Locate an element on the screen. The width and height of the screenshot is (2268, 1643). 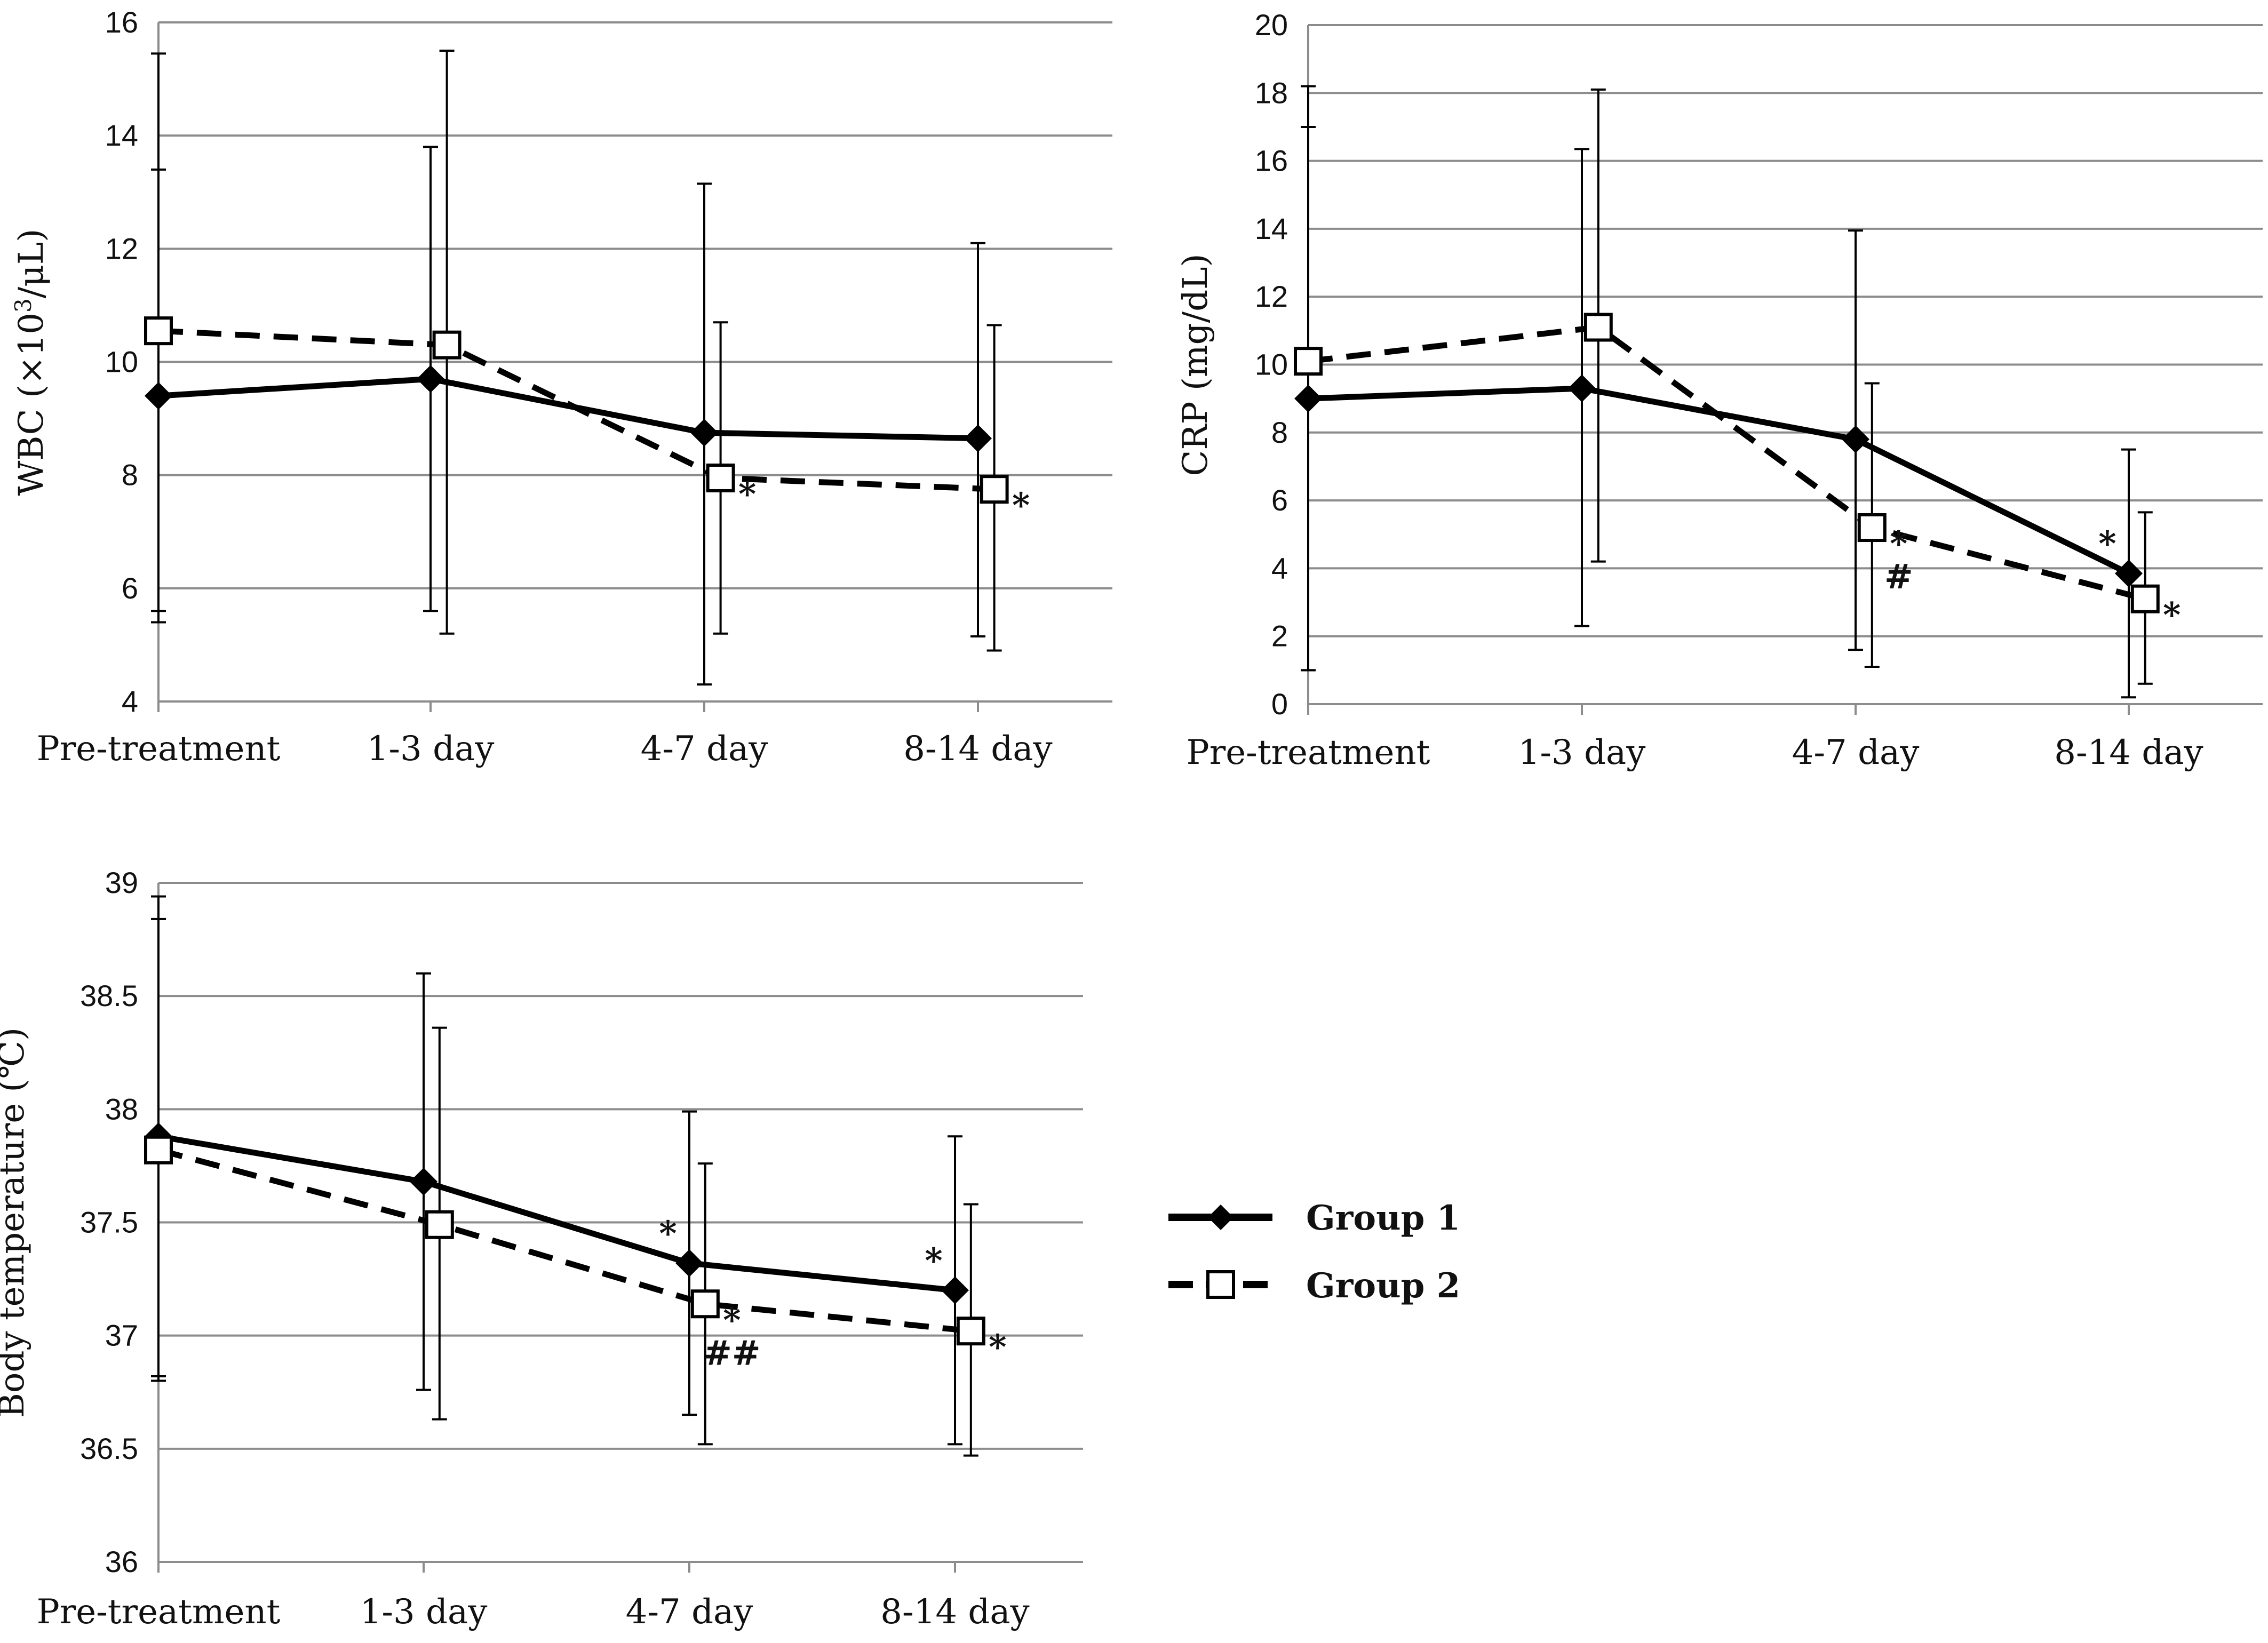
crp-category-label: 1-3 day is located at coordinates (1582, 752).